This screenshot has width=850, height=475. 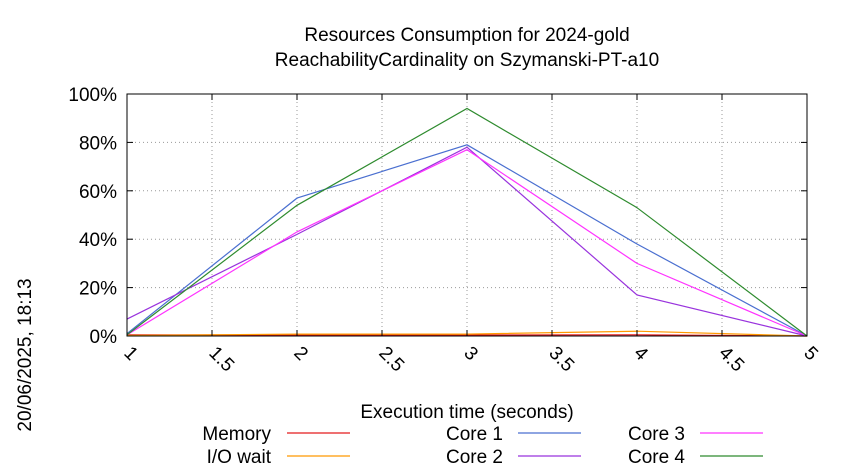 I want to click on x-tick-label: 4, so click(x=640, y=354).